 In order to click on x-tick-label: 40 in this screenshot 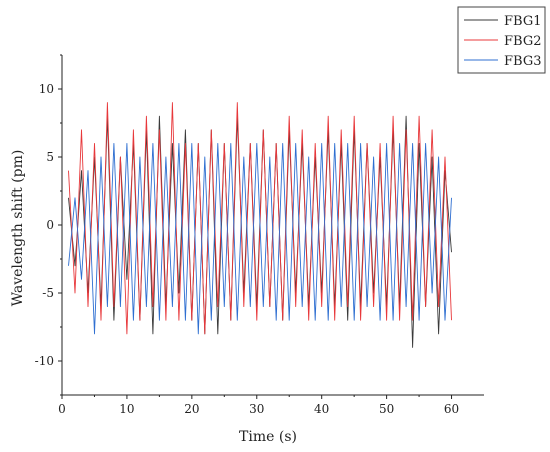, I will do `click(321, 409)`.